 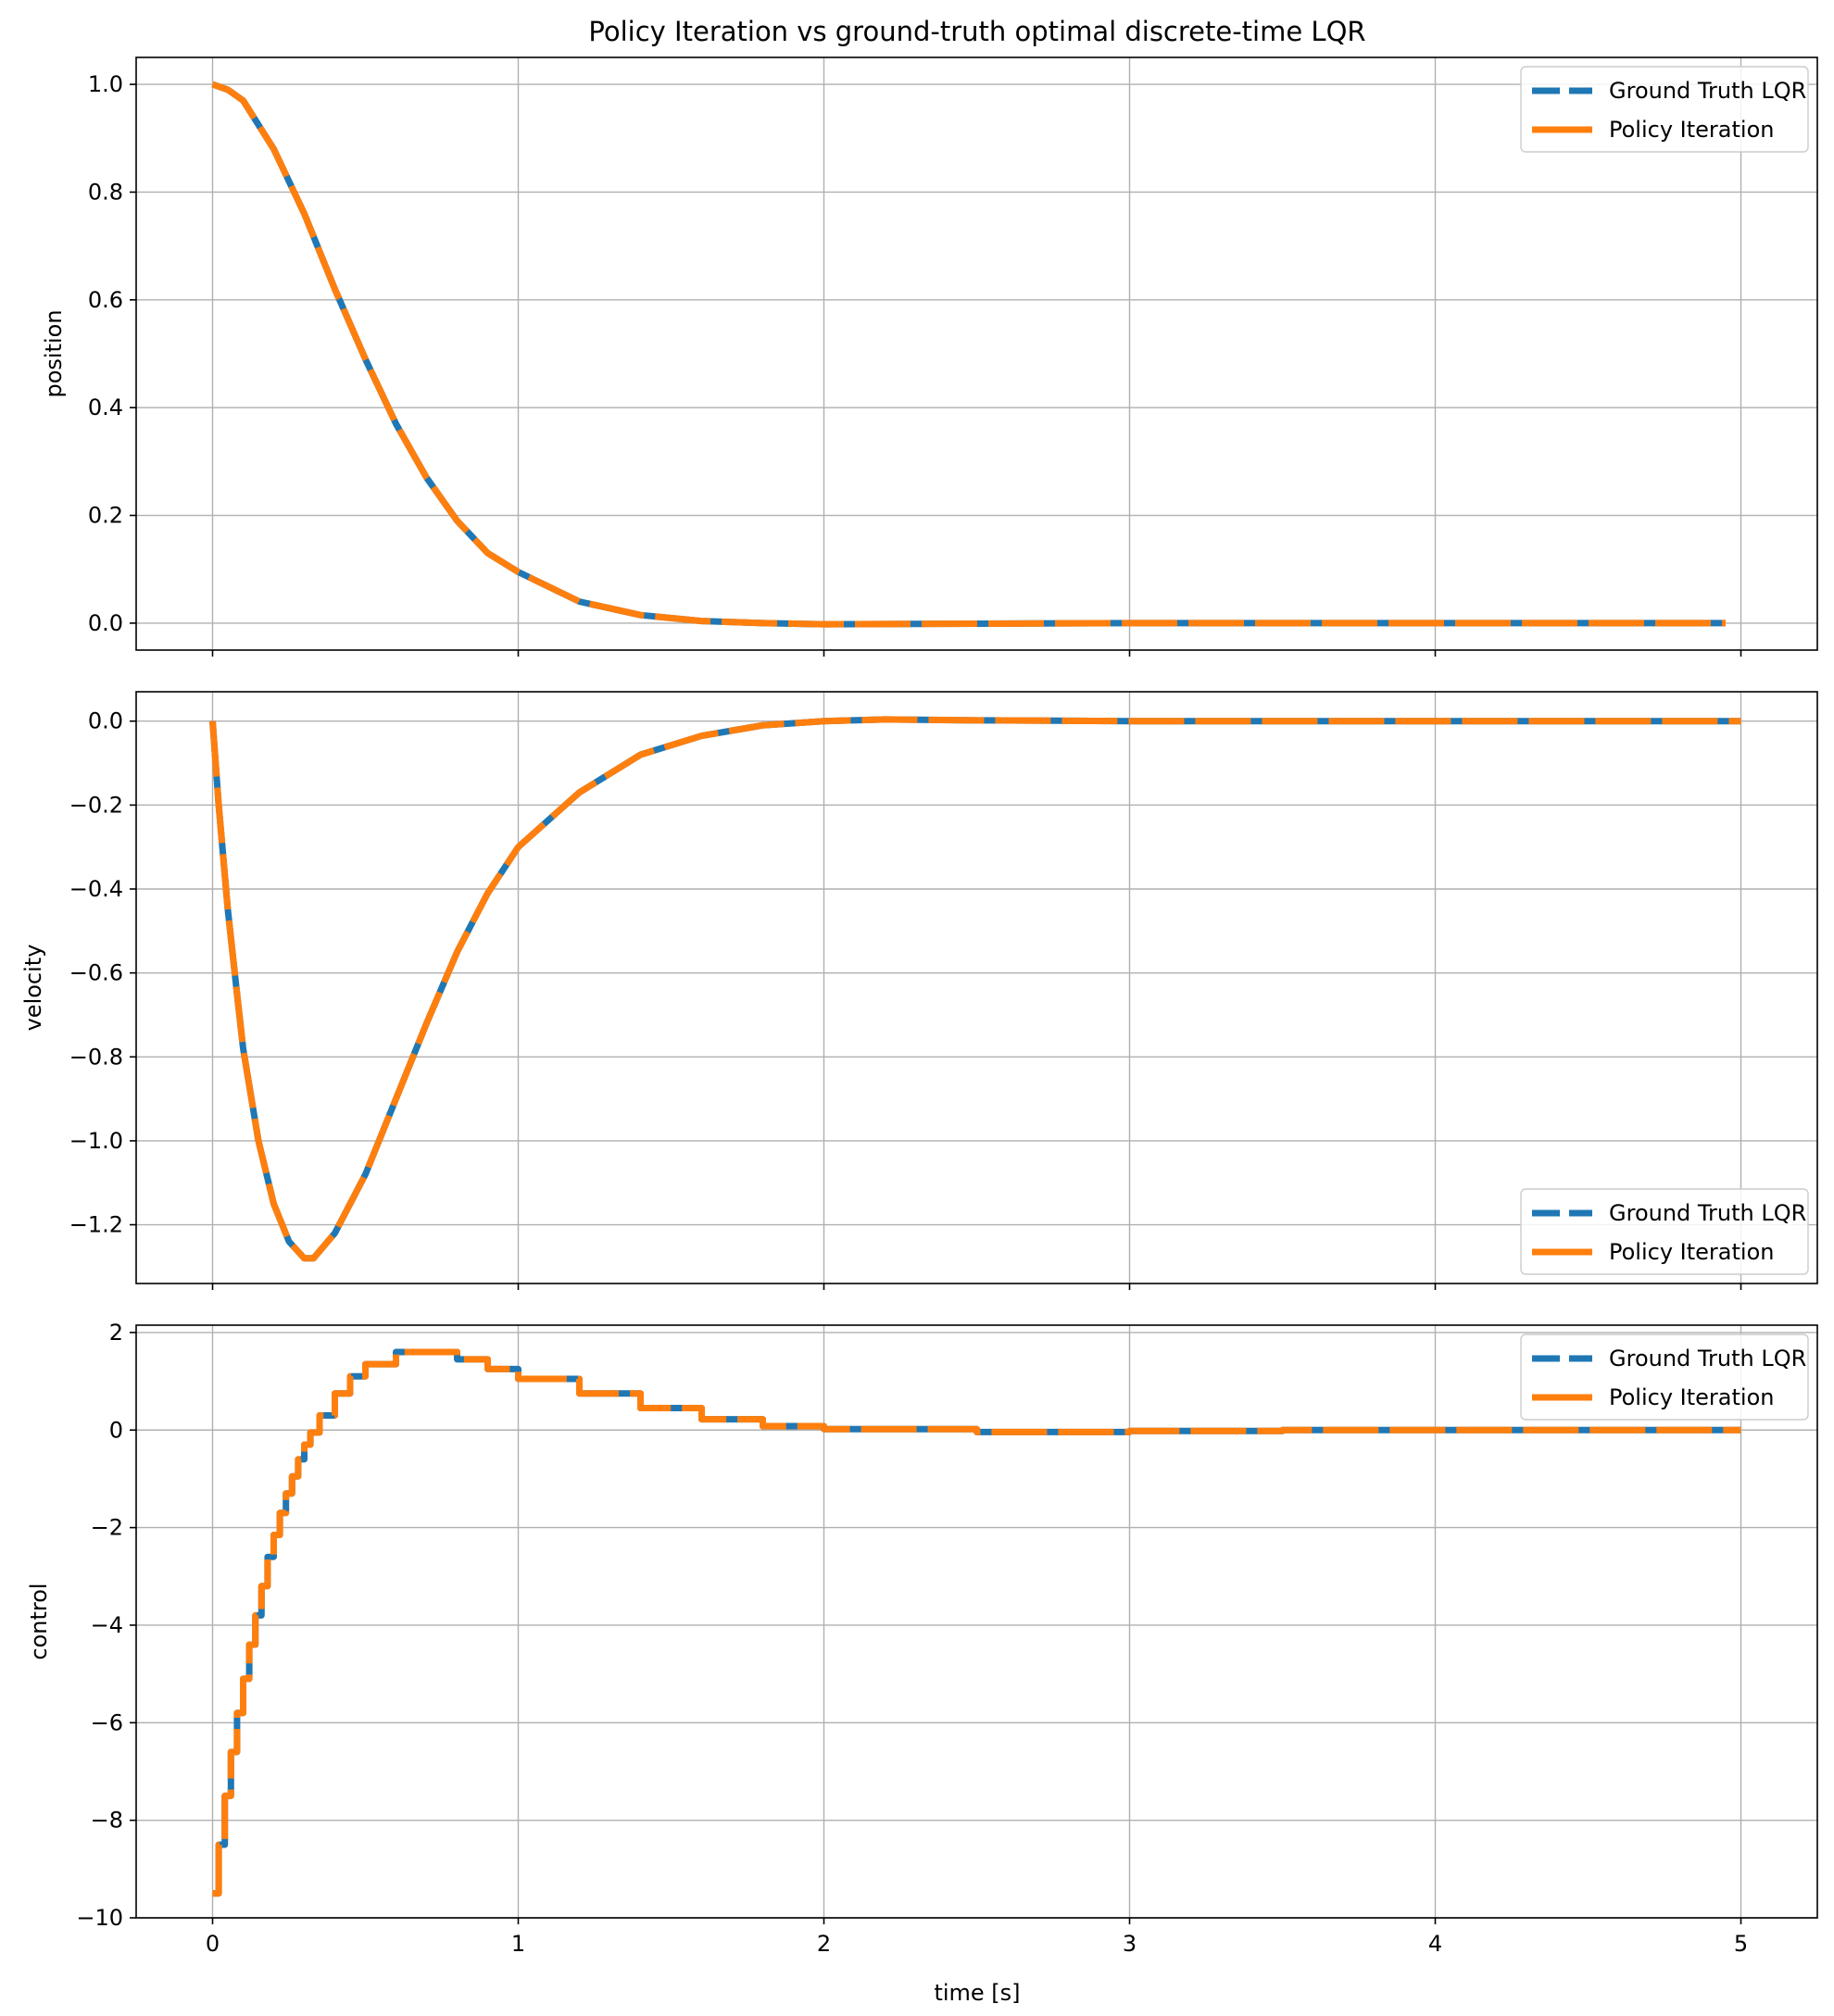 I want to click on y-tick-label: −0.4, so click(x=96, y=889).